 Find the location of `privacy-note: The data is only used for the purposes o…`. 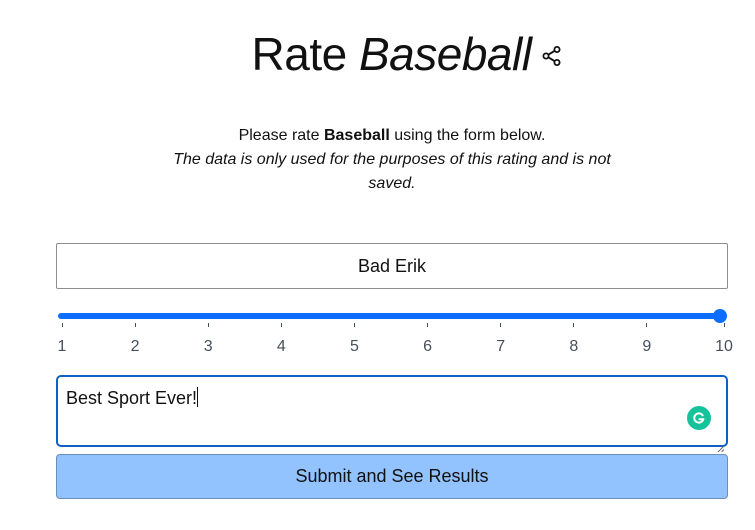

privacy-note: The data is only used for the purposes o… is located at coordinates (392, 171).